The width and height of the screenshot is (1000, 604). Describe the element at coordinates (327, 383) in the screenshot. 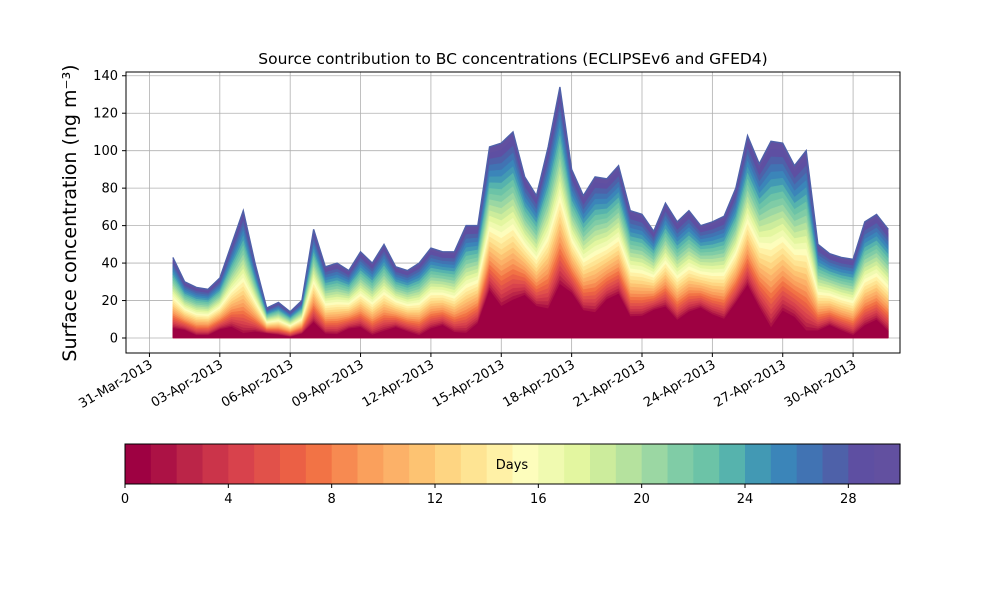

I see `x-tick-label: 09-Apr-2013` at that location.